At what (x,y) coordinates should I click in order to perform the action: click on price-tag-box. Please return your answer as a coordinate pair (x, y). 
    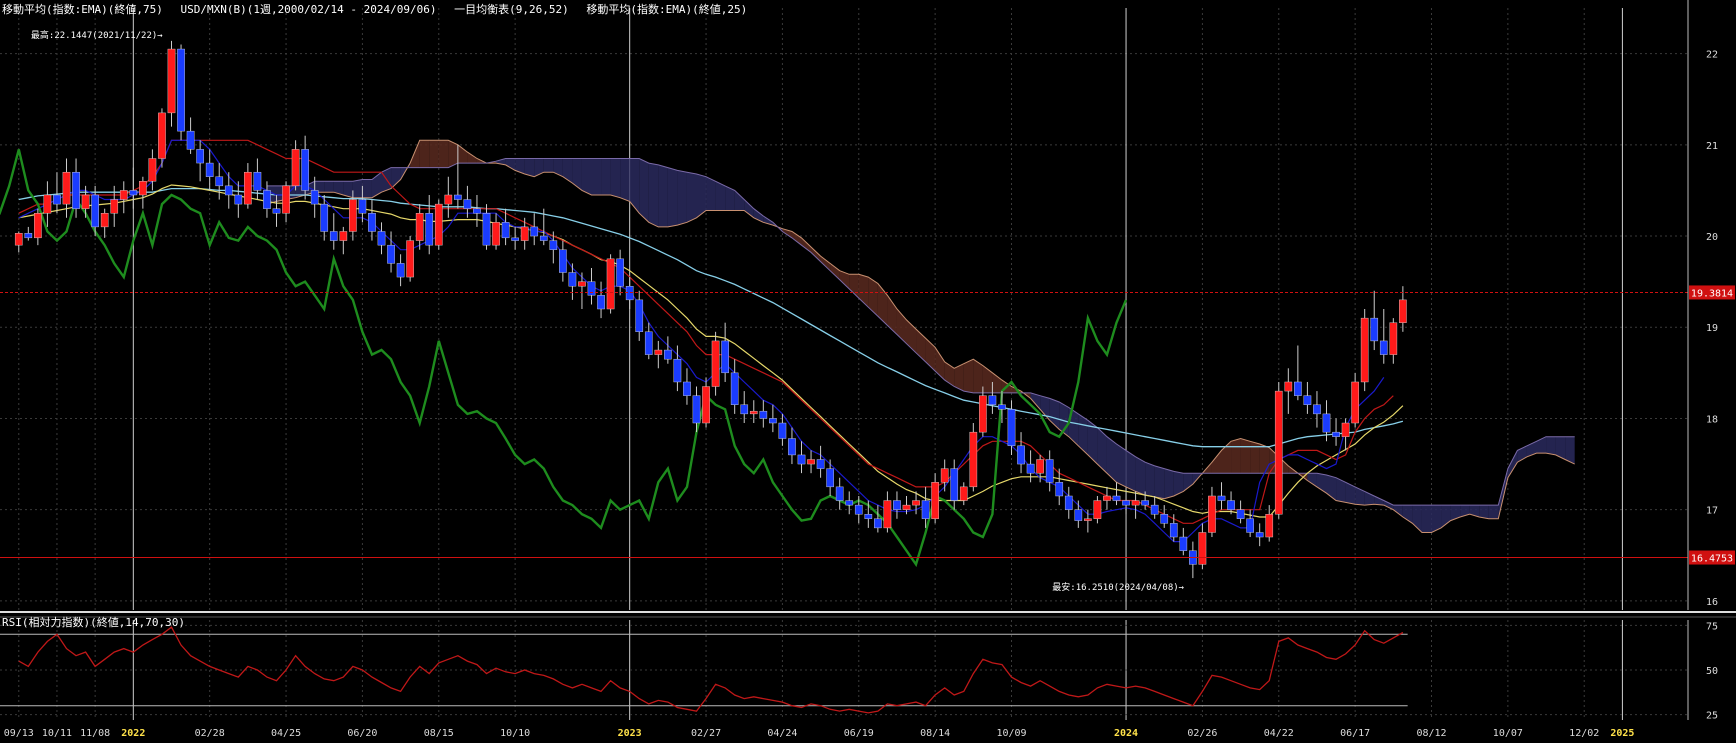
    Looking at the image, I should click on (1712, 557).